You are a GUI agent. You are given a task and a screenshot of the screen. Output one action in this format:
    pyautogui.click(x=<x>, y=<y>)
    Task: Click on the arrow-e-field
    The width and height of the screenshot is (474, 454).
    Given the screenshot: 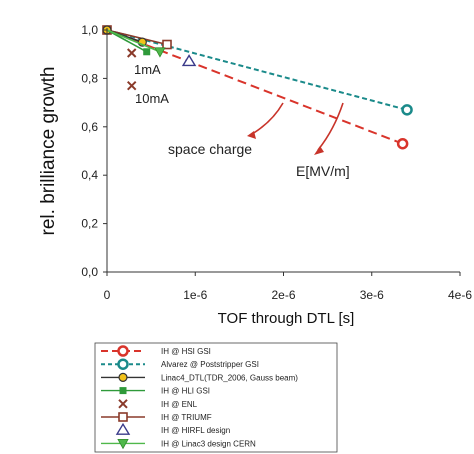 What is the action you would take?
    pyautogui.click(x=330, y=126)
    